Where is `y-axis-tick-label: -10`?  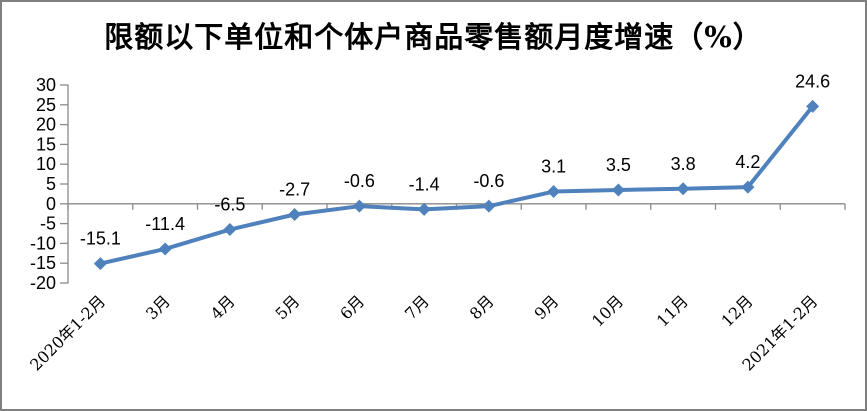 y-axis-tick-label: -10 is located at coordinates (43, 243).